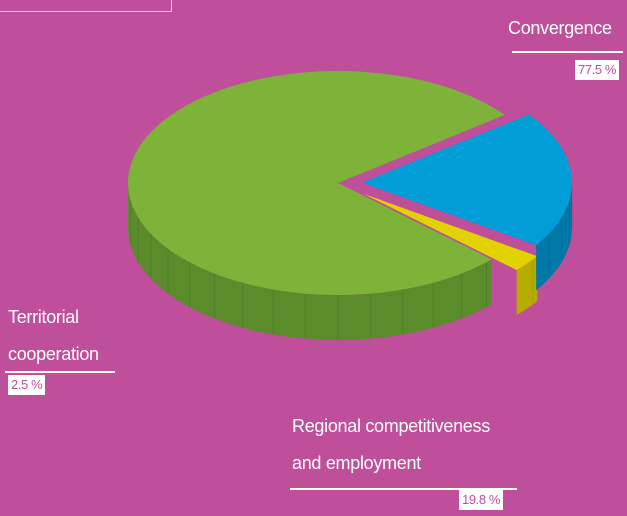 This screenshot has width=627, height=516. What do you see at coordinates (43, 317) in the screenshot?
I see `label-territorial-line1: Territorial` at bounding box center [43, 317].